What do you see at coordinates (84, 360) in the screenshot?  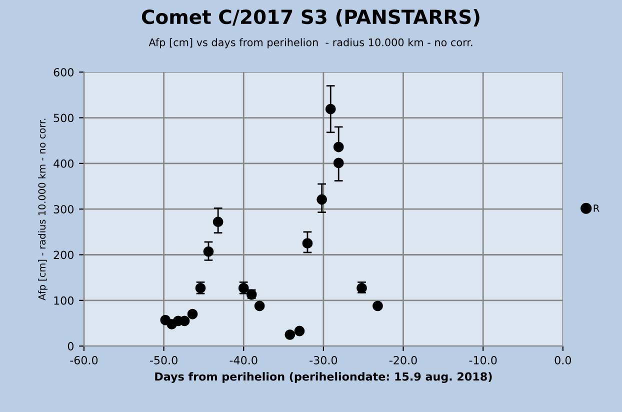 I see `x-tick-label: -60.0` at bounding box center [84, 360].